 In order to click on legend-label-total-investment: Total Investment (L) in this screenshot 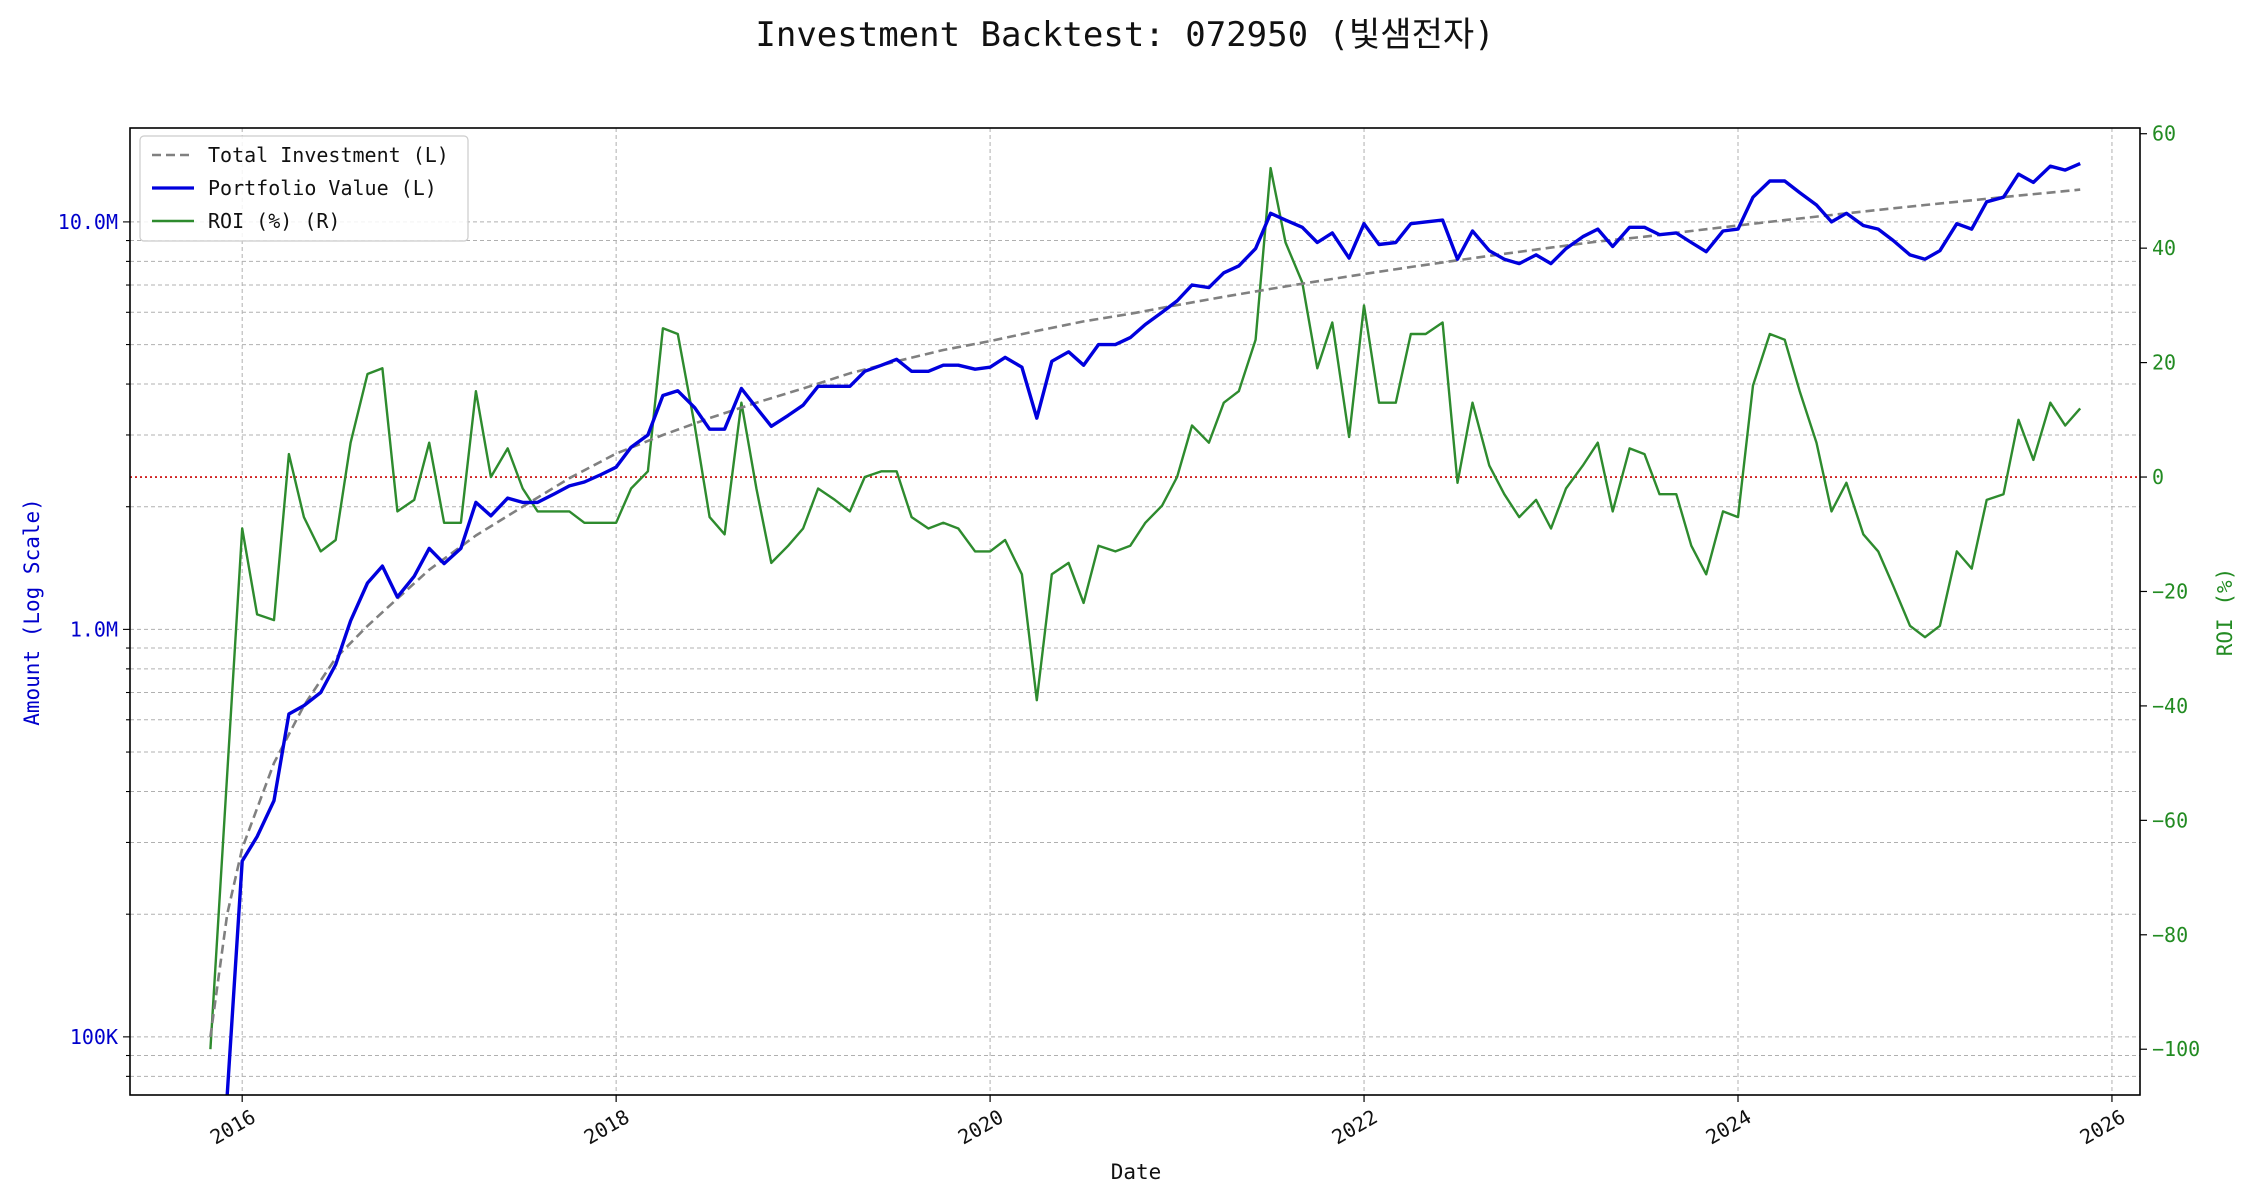, I will do `click(328, 155)`.